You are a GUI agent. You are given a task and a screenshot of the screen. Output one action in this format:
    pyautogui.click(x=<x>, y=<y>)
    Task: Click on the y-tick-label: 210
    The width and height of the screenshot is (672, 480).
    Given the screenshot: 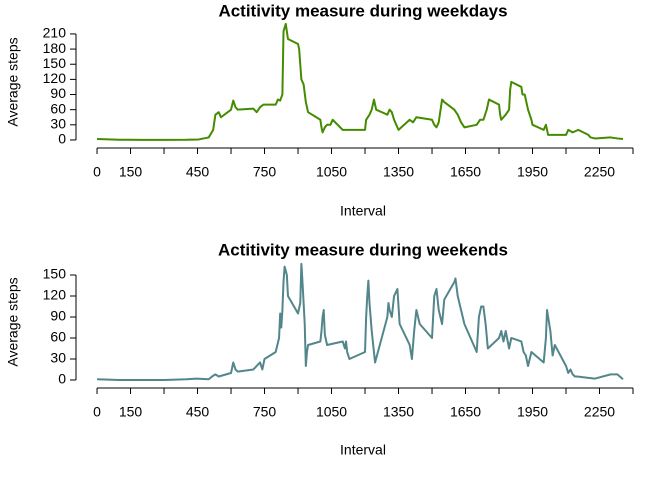 What is the action you would take?
    pyautogui.click(x=55, y=33)
    